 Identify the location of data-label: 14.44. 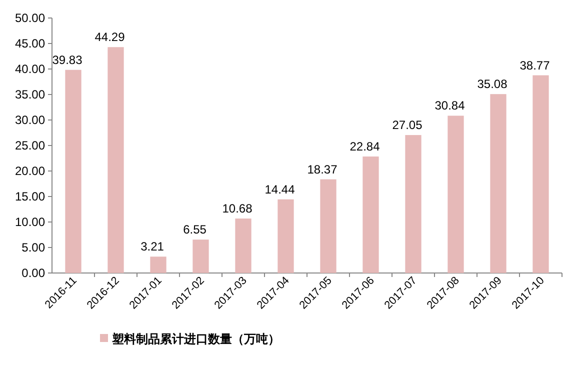
(280, 189).